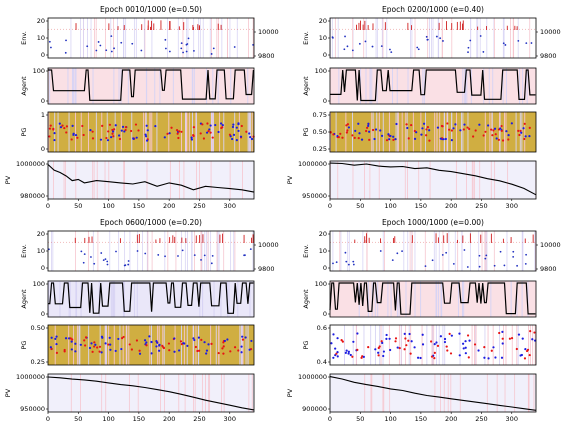 The height and width of the screenshot is (426, 564). Describe the element at coordinates (433, 85) in the screenshot. I see `agent-line` at that location.